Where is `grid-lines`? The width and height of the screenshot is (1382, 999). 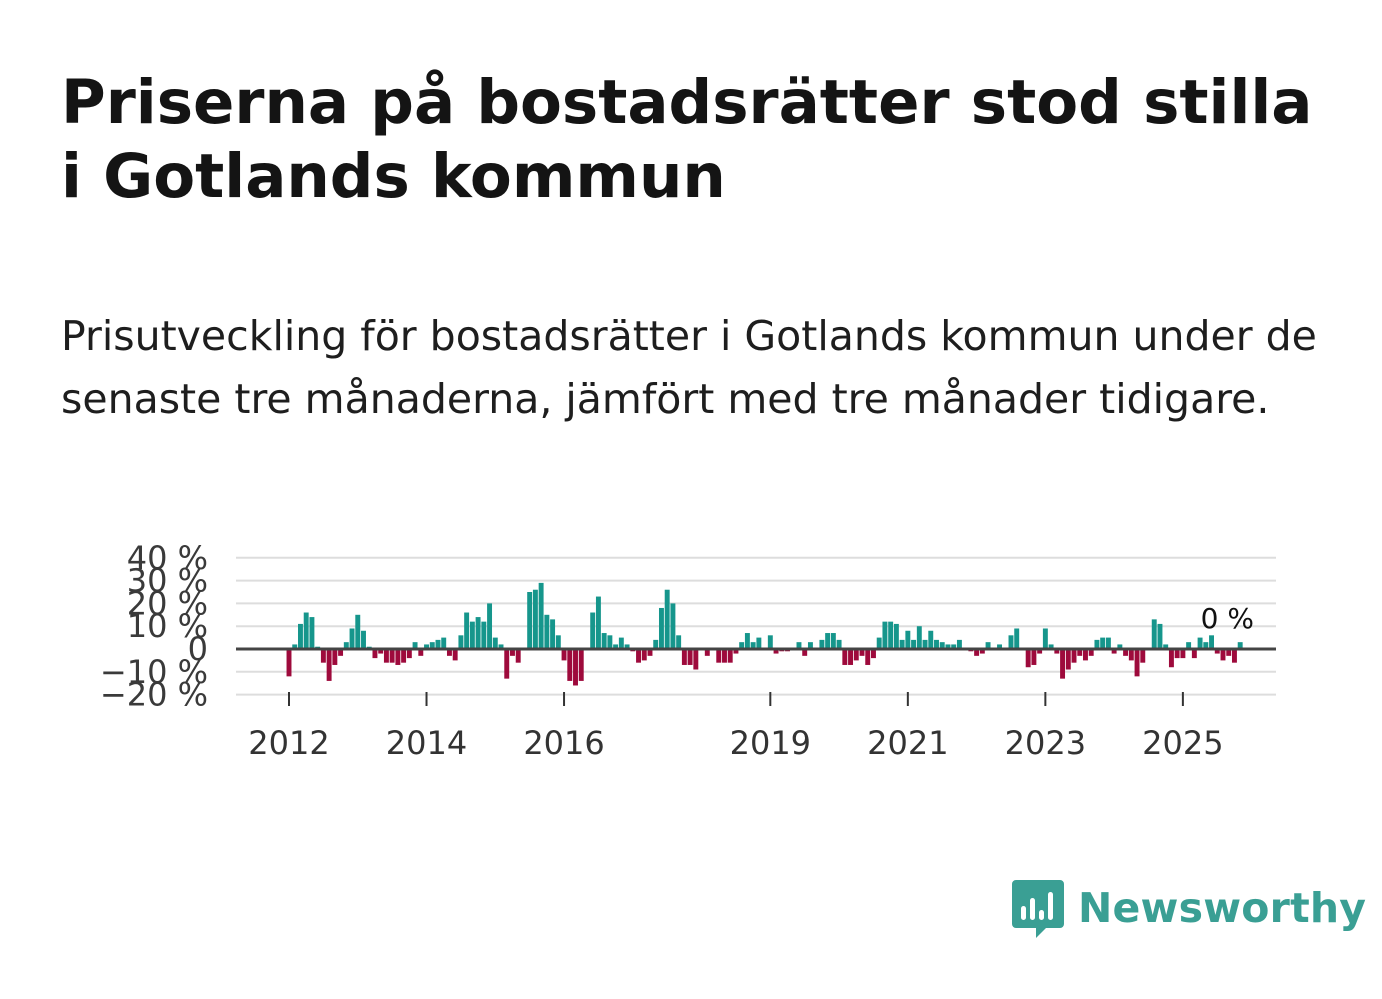 grid-lines is located at coordinates (756, 626).